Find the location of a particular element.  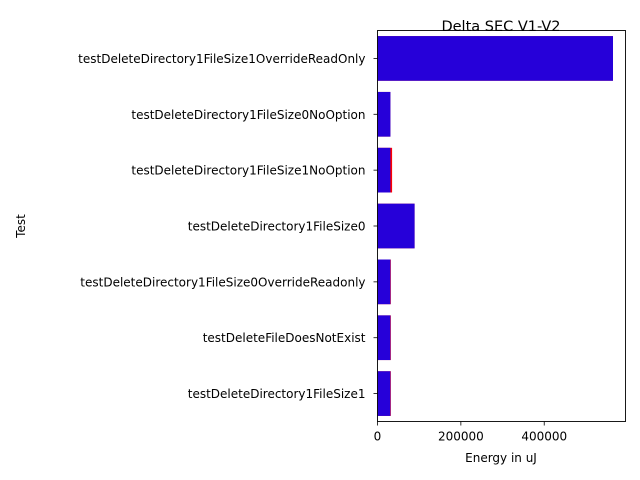

y-tick-label: testDeleteFileDoesNotExist is located at coordinates (284, 338).